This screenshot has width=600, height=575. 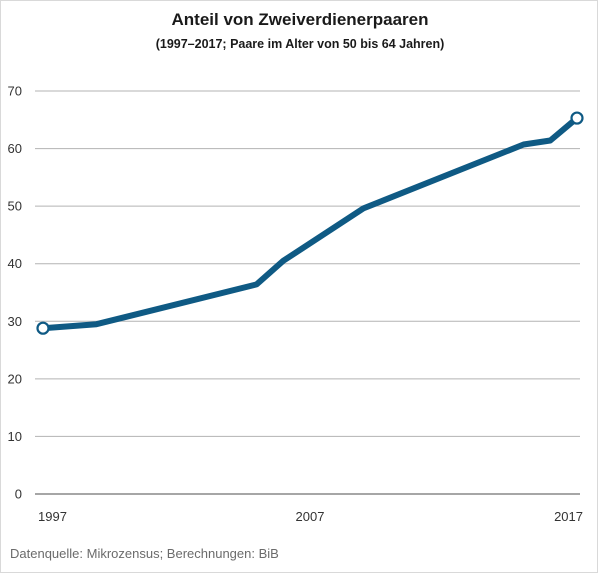 What do you see at coordinates (15, 378) in the screenshot?
I see `y-tick-label: 20` at bounding box center [15, 378].